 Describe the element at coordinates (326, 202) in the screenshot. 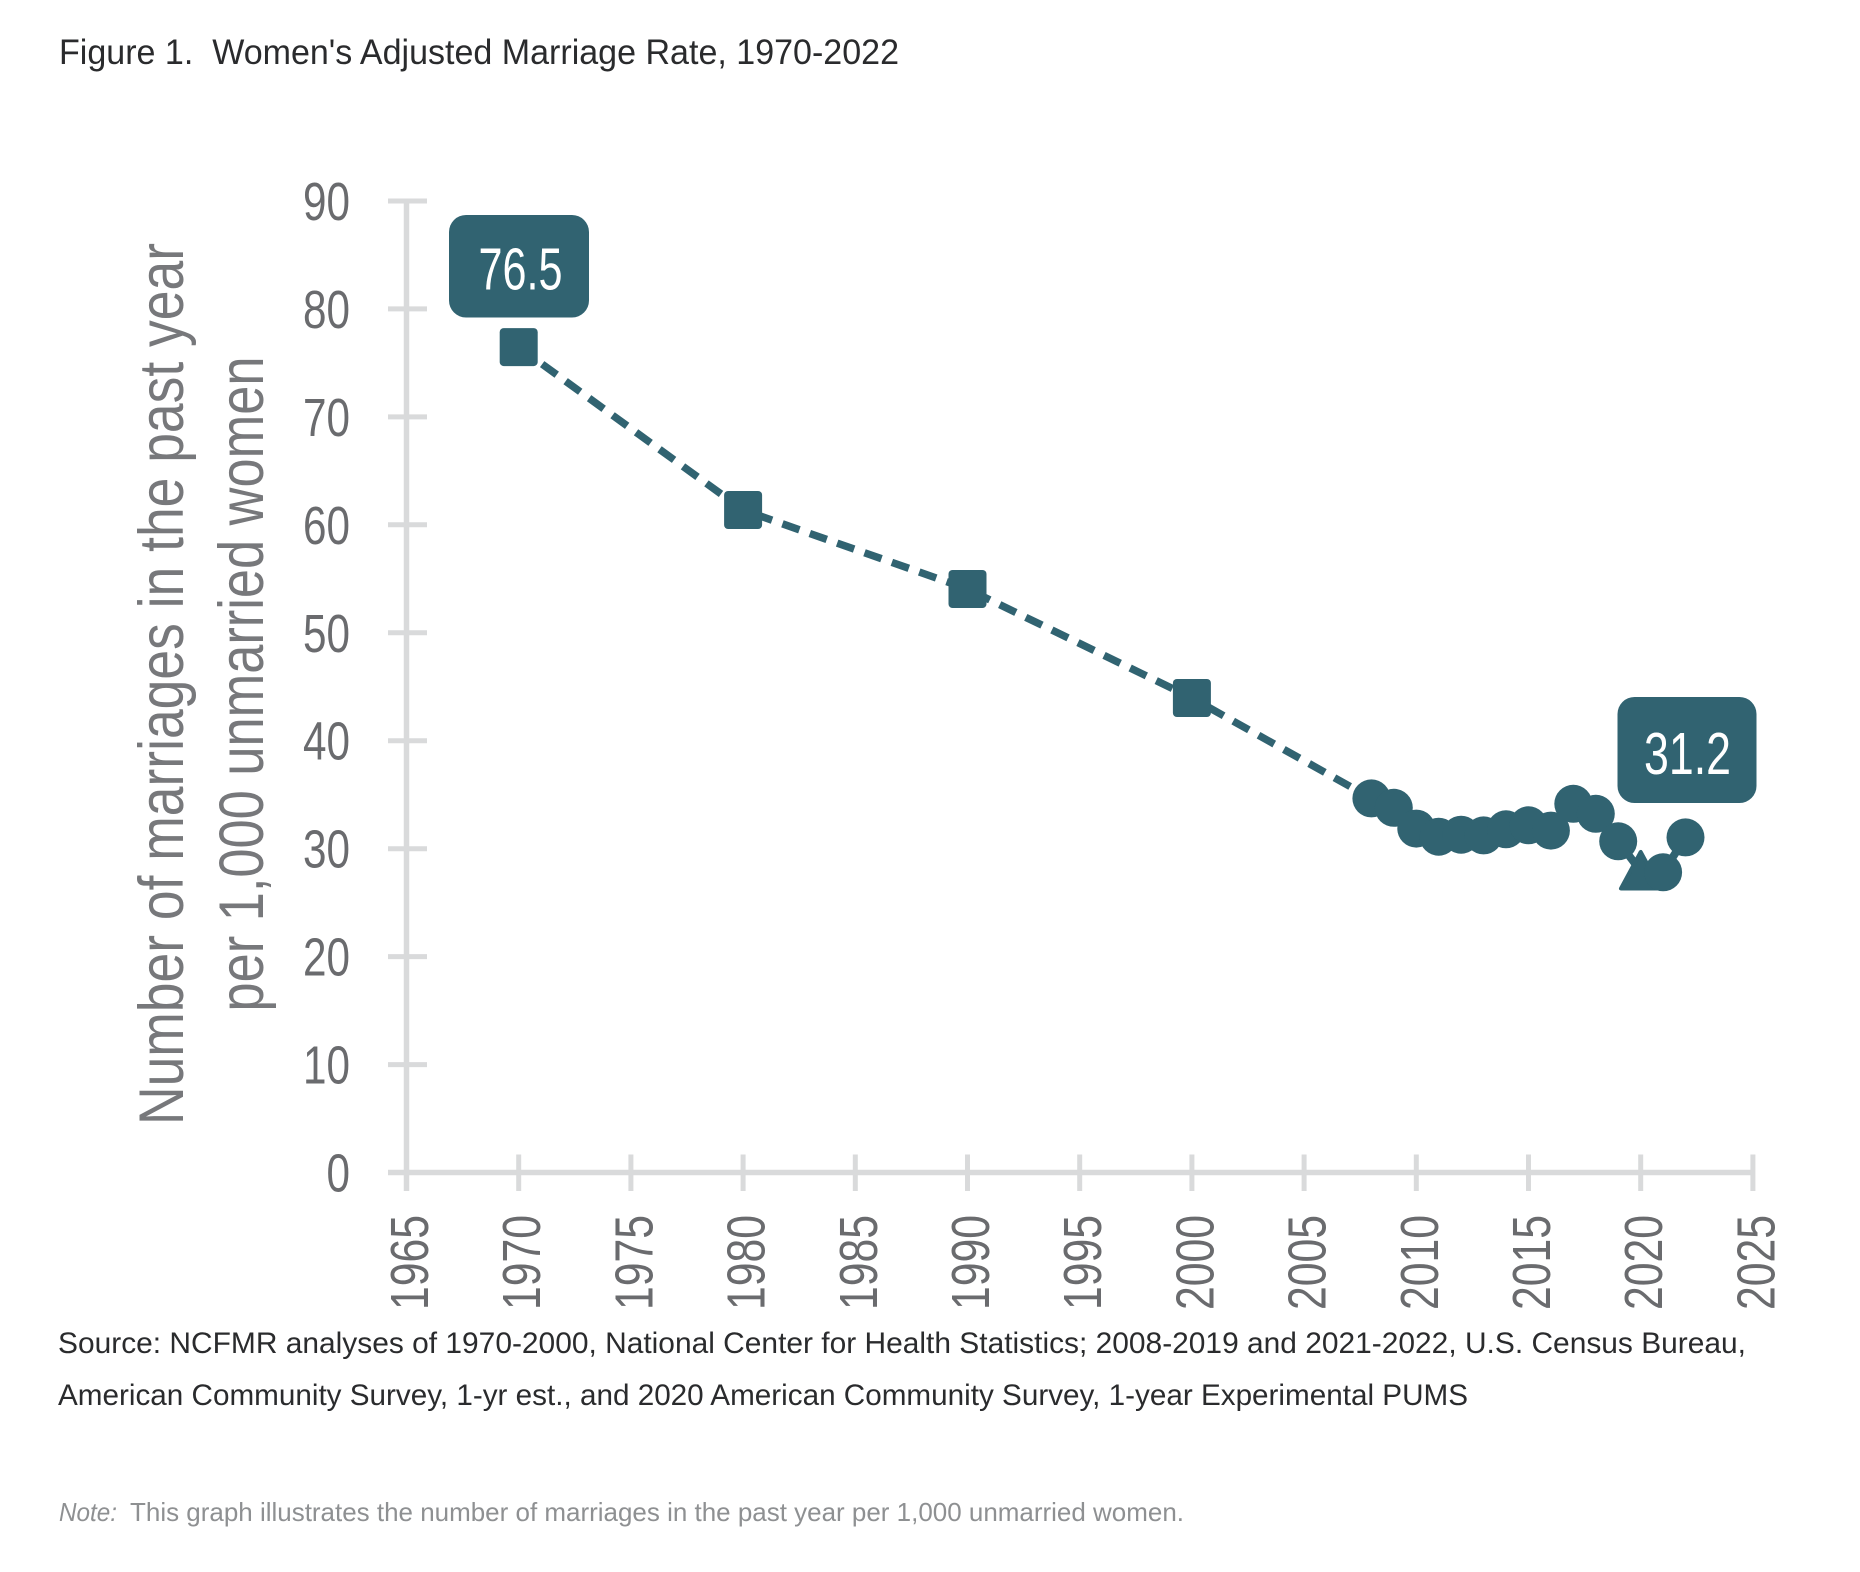

I see `svg-text: 90` at that location.